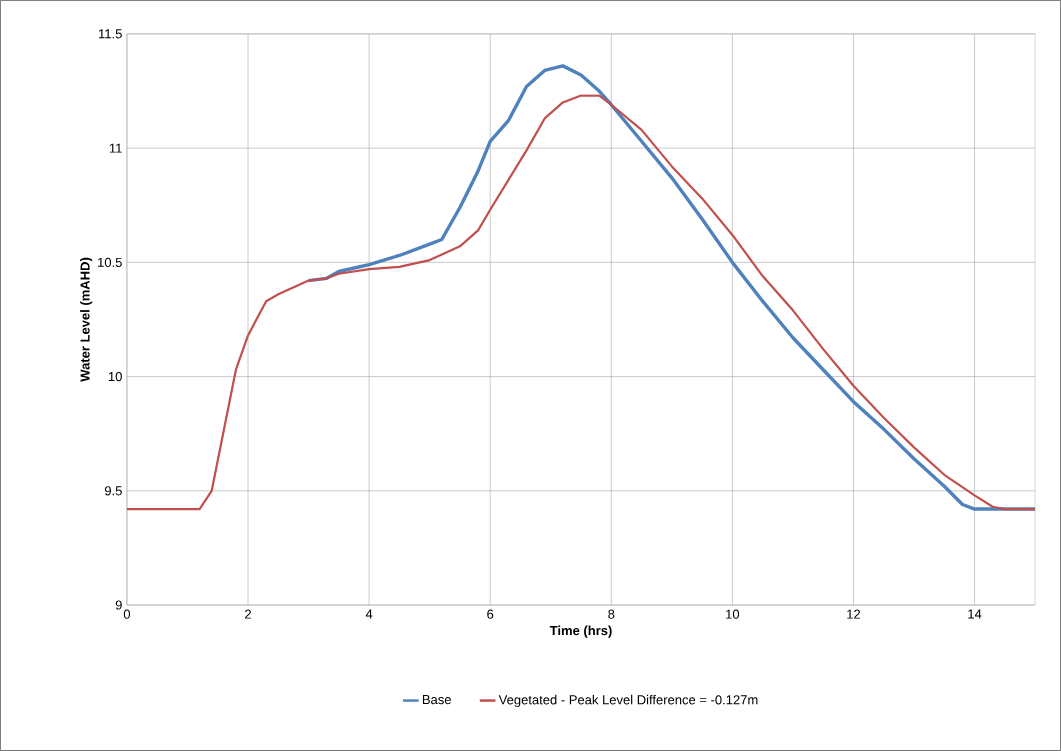  What do you see at coordinates (733, 614) in the screenshot?
I see `x-tick-label: 10` at bounding box center [733, 614].